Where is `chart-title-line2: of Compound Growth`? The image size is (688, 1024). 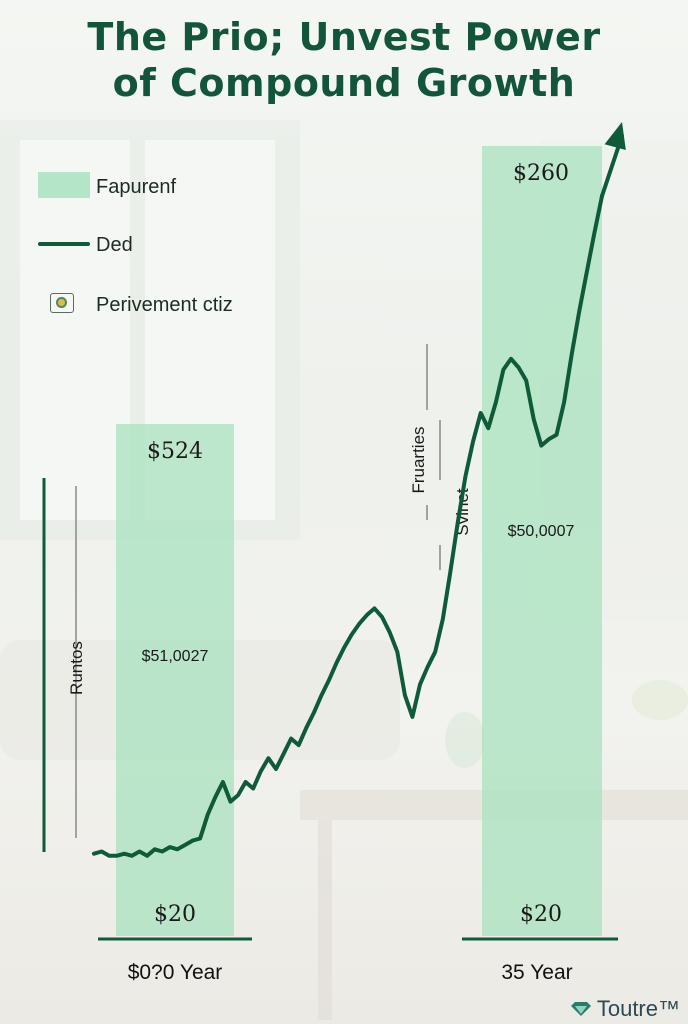 chart-title-line2: of Compound Growth is located at coordinates (344, 83).